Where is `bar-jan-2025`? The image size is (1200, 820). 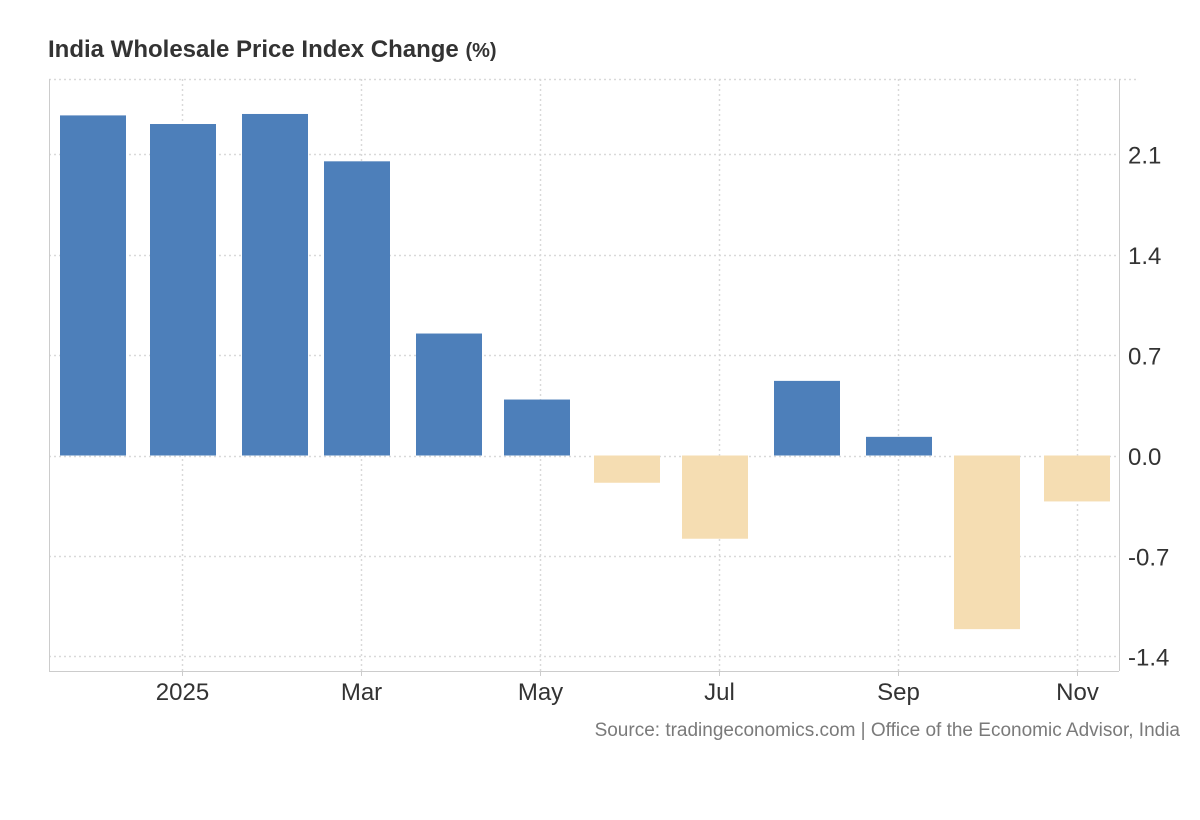
bar-jan-2025 is located at coordinates (183, 290).